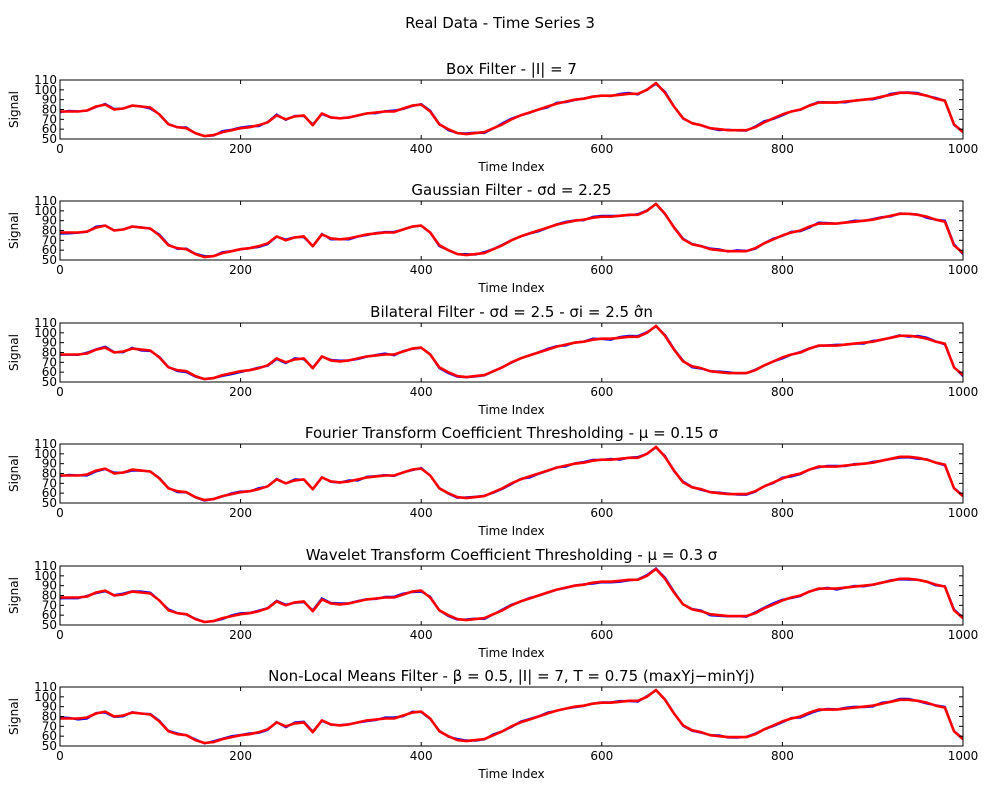  What do you see at coordinates (511, 69) in the screenshot?
I see `panel-title: Box Filter - |I| = 7` at bounding box center [511, 69].